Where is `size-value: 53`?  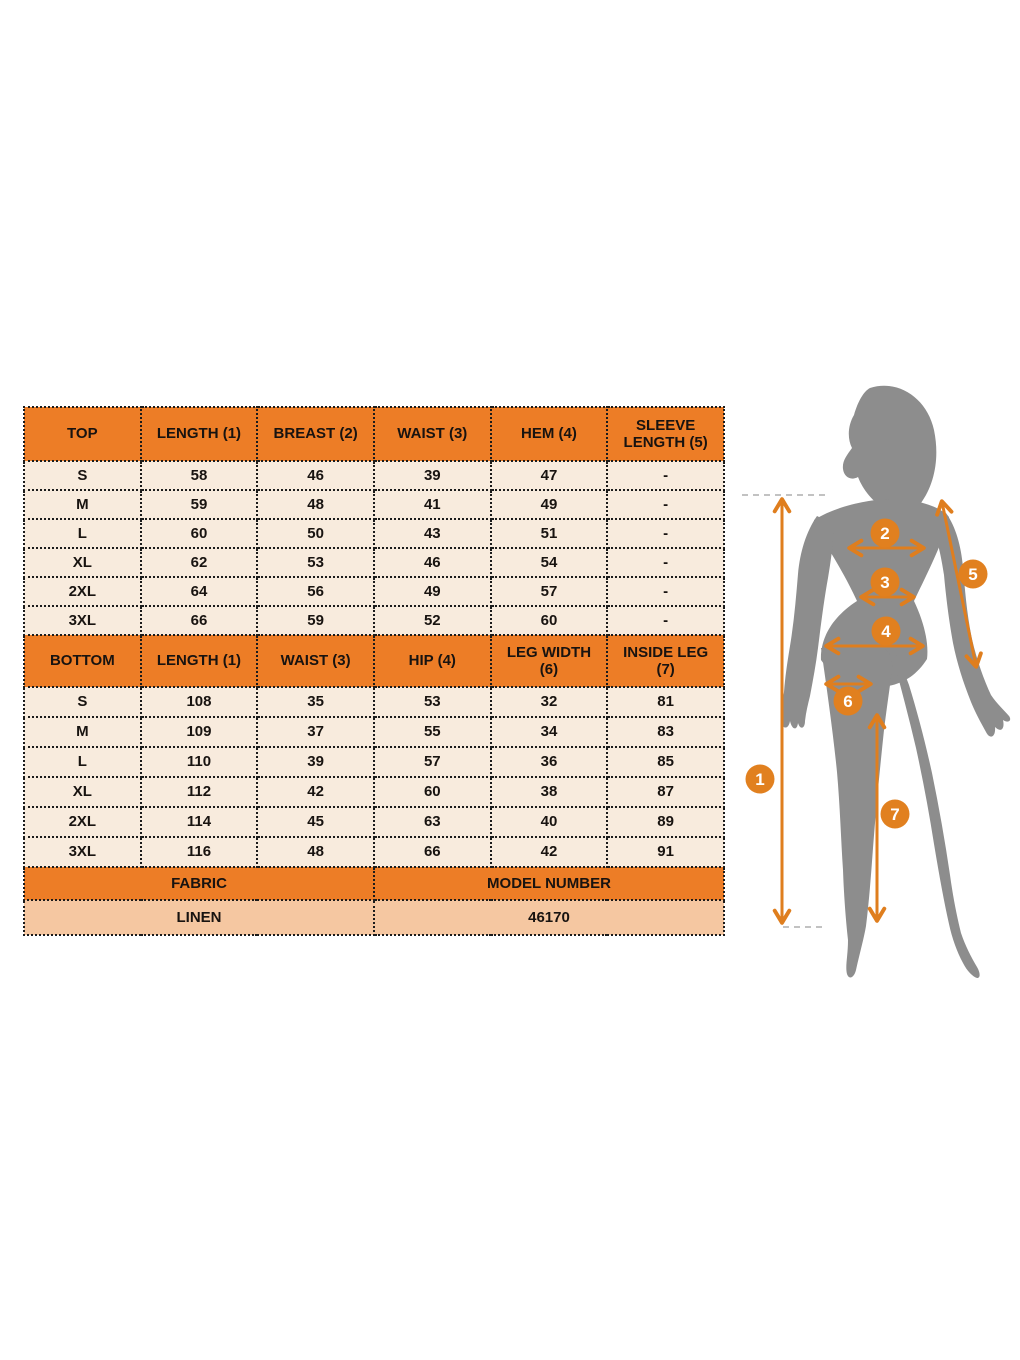 size-value: 53 is located at coordinates (315, 562).